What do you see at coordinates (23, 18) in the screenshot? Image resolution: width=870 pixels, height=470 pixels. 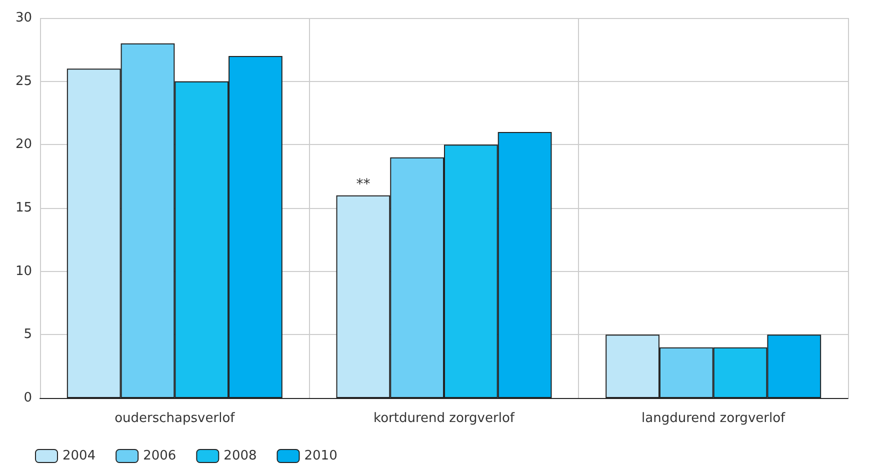 I see `y-tick-label: 30` at bounding box center [23, 18].